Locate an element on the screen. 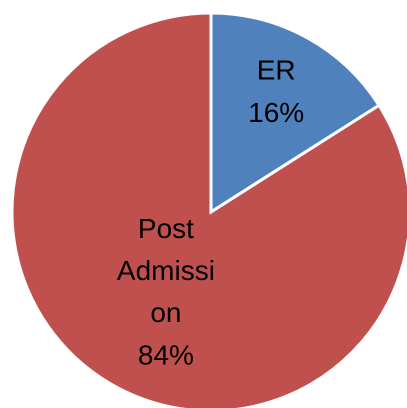 This screenshot has height=408, width=407. slice-label-line: on is located at coordinates (165, 312).